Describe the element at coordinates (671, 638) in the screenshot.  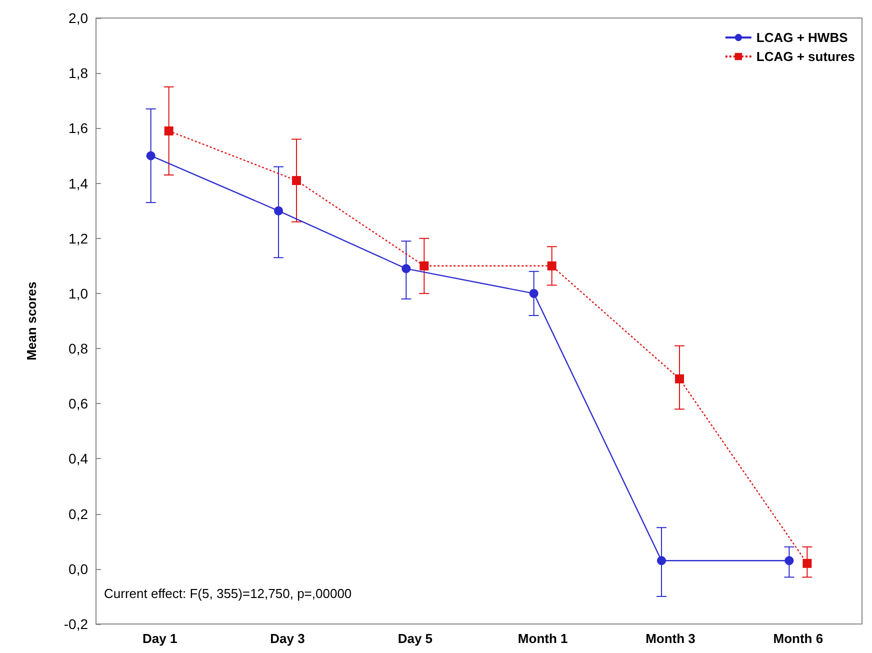
I see `x-tick-label: Month 3` at that location.